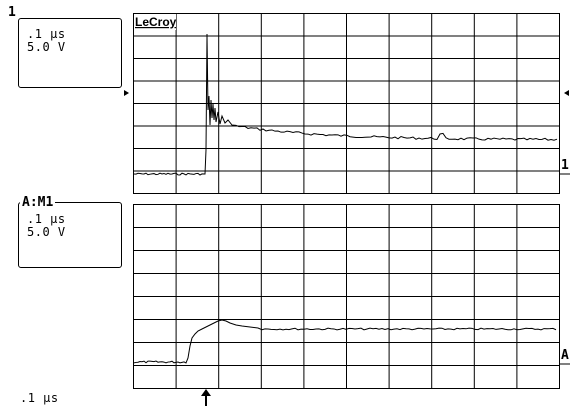 The width and height of the screenshot is (571, 410). Describe the element at coordinates (206, 397) in the screenshot. I see `trigger-position-arrow-icon` at that location.